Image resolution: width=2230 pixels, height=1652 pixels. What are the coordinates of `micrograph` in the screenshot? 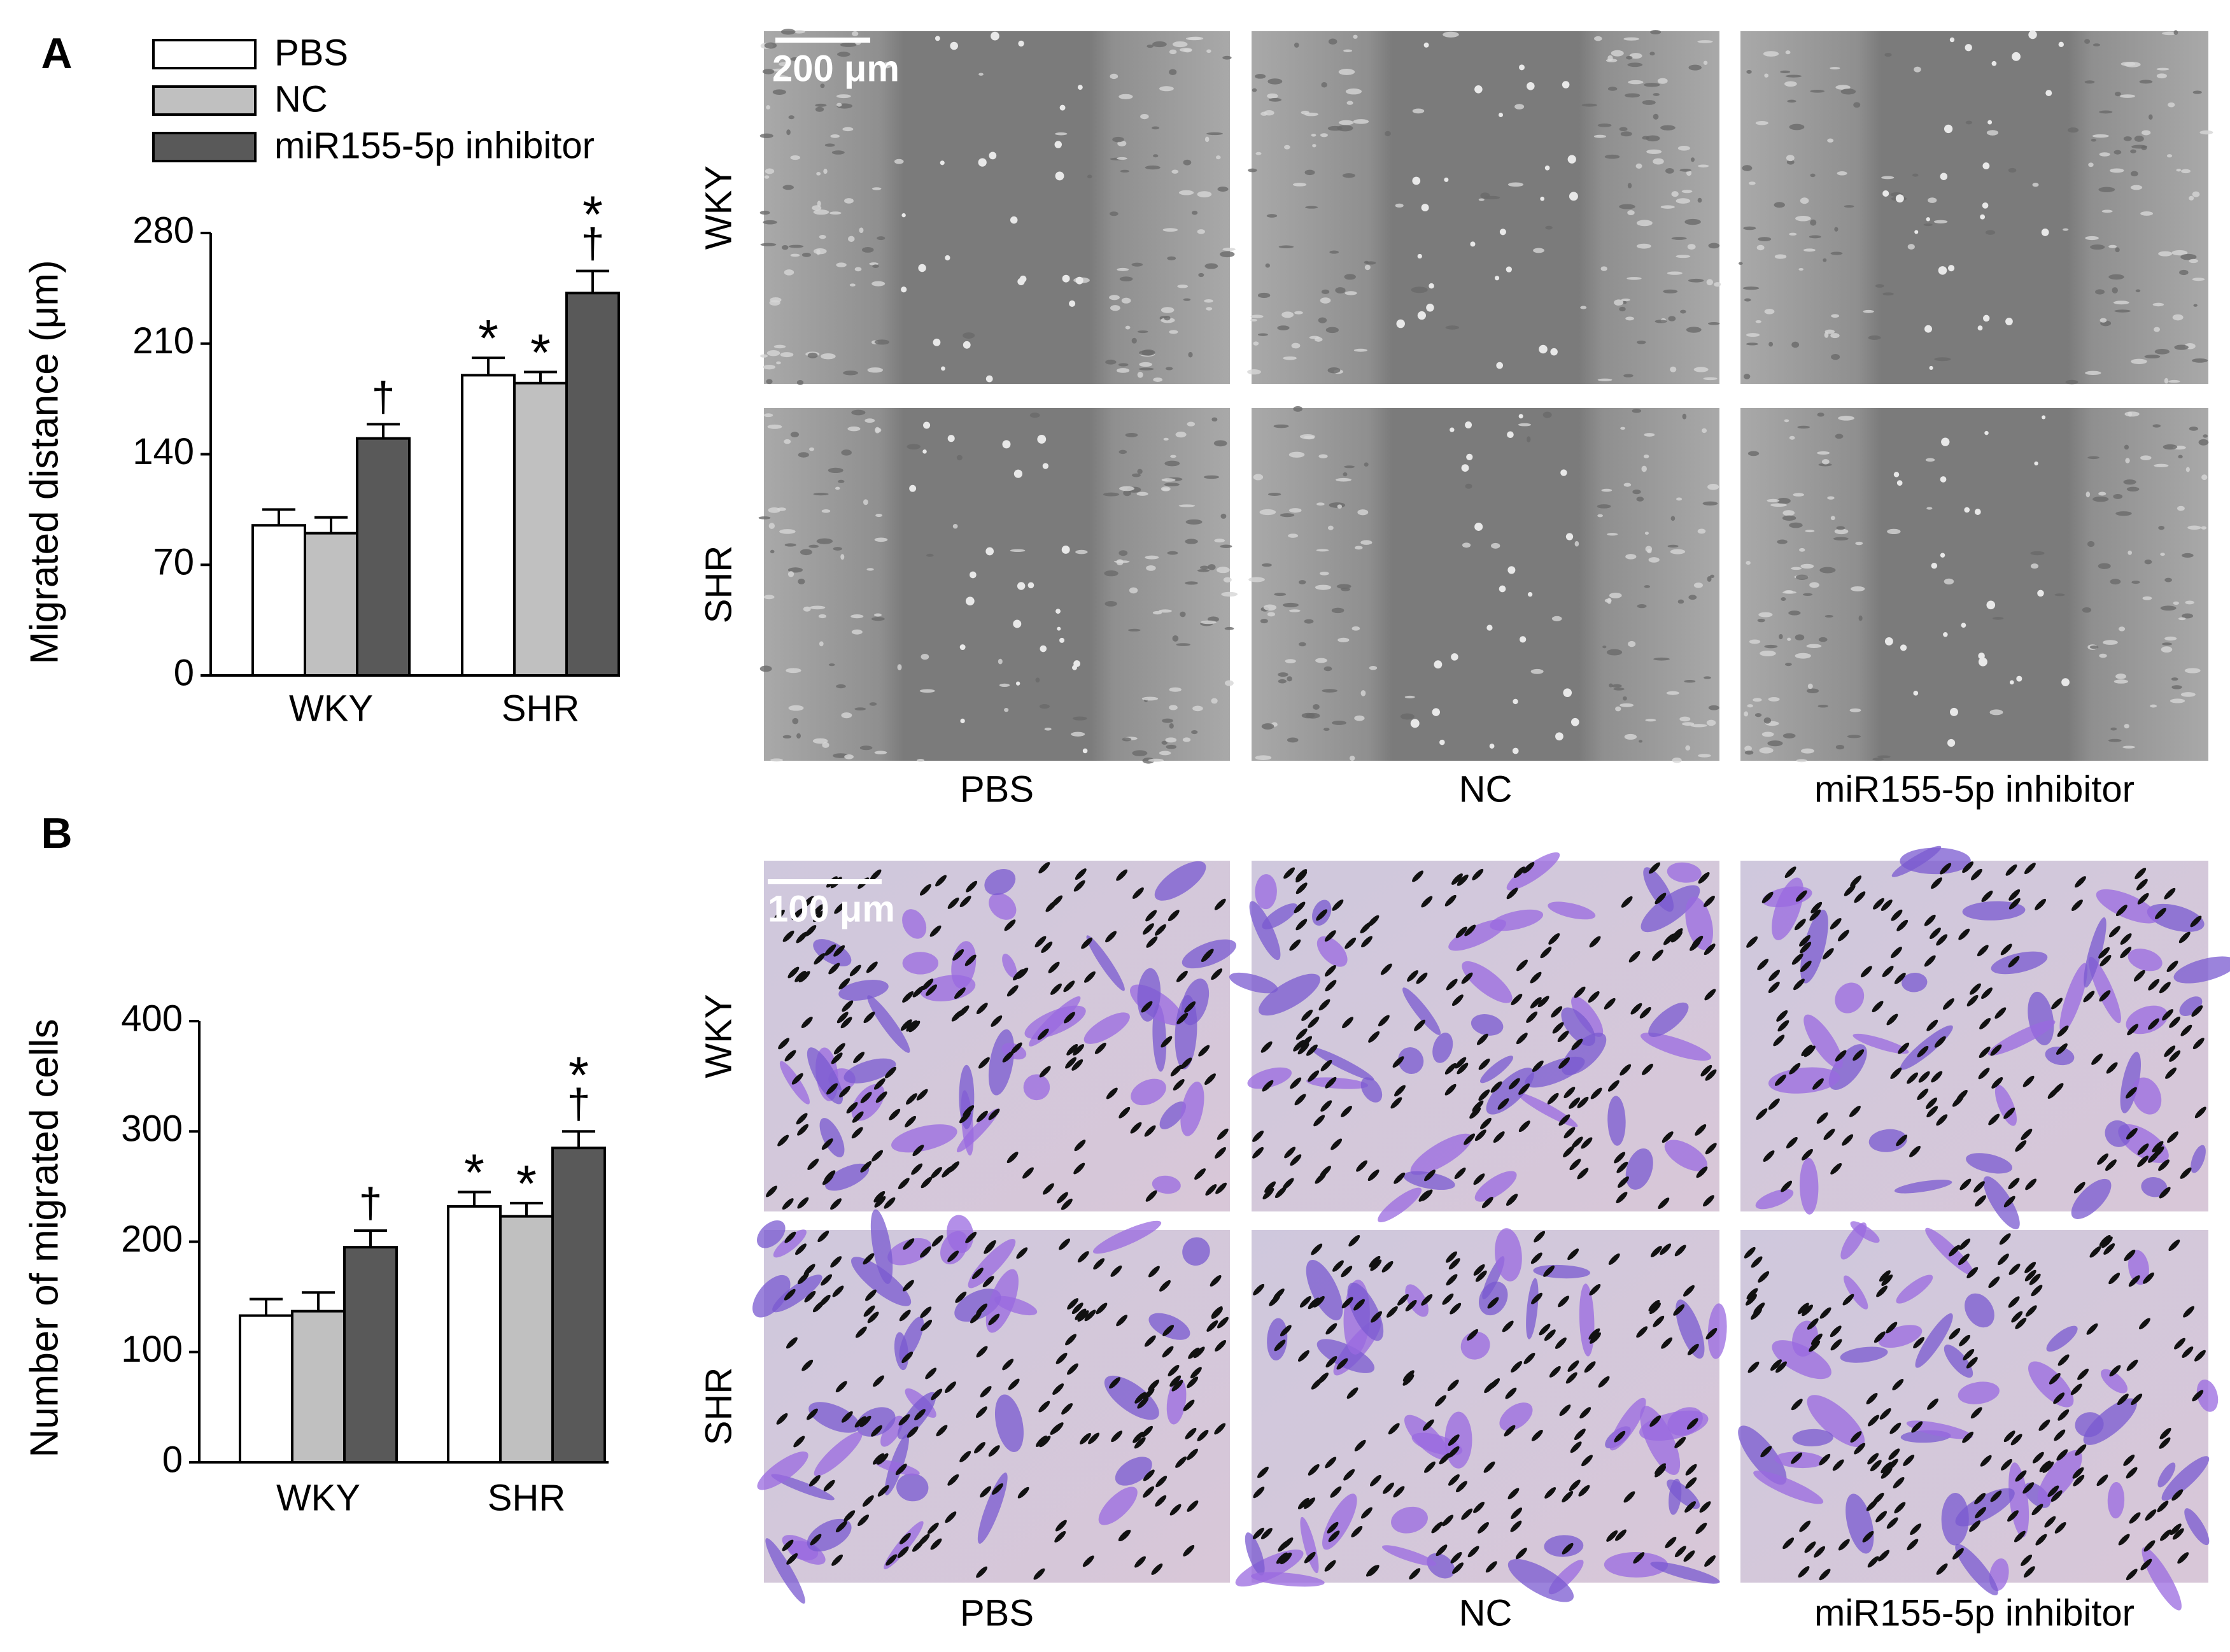 It's located at (991, 1406).